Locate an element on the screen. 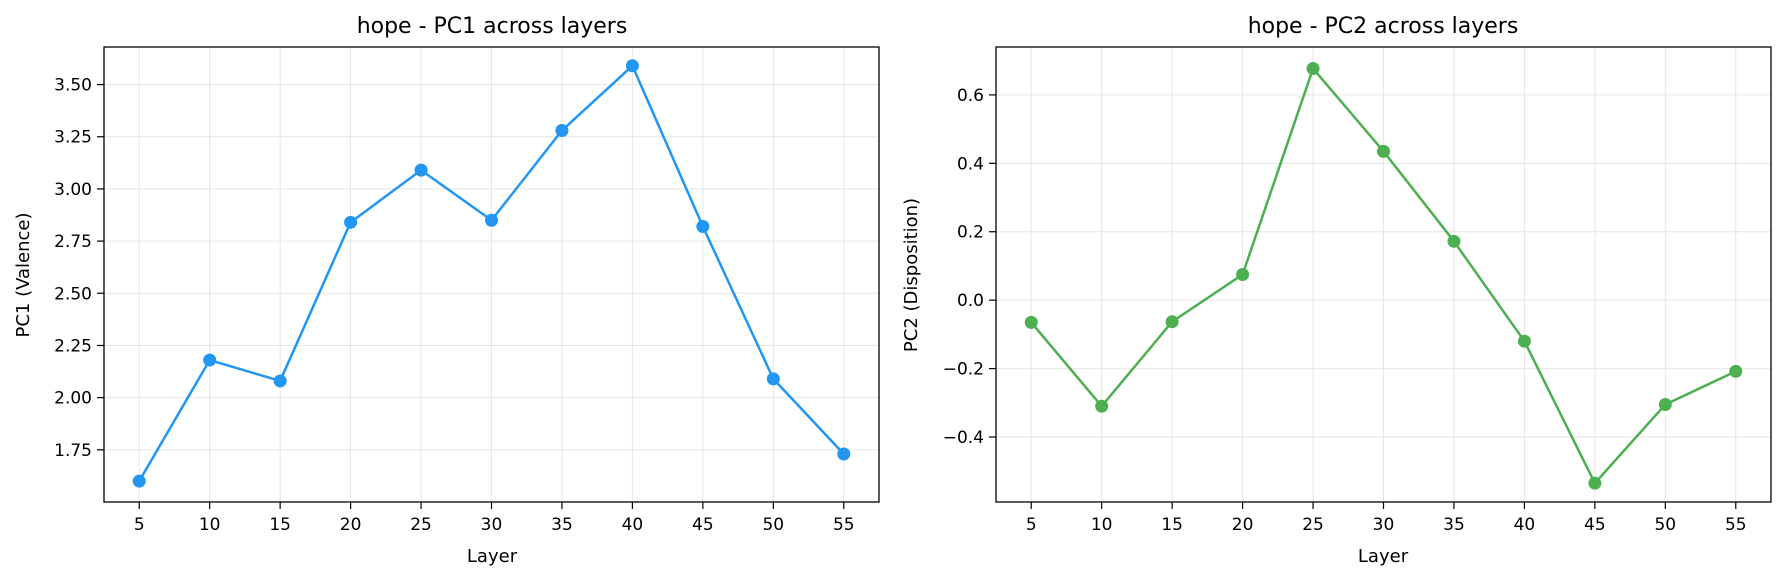 This screenshot has height=585, width=1784. y-tick-label: 0.0 is located at coordinates (970, 301).